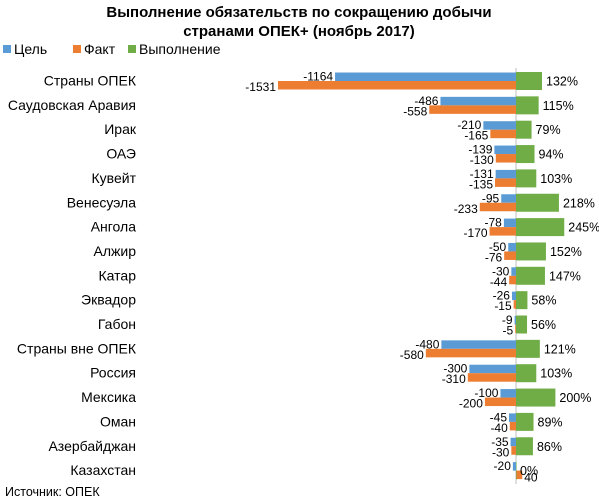 This screenshot has width=599, height=499. What do you see at coordinates (114, 227) in the screenshot?
I see `category-label: Ангола` at bounding box center [114, 227].